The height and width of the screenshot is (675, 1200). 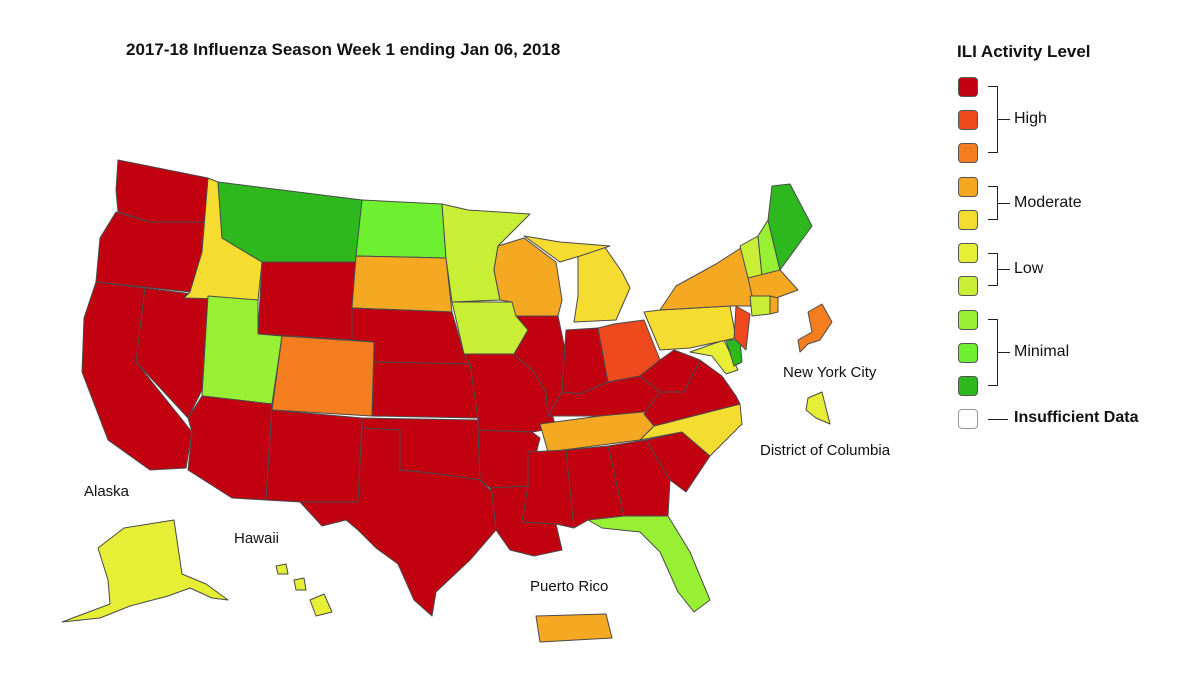 I want to click on state-RI, so click(x=774, y=305).